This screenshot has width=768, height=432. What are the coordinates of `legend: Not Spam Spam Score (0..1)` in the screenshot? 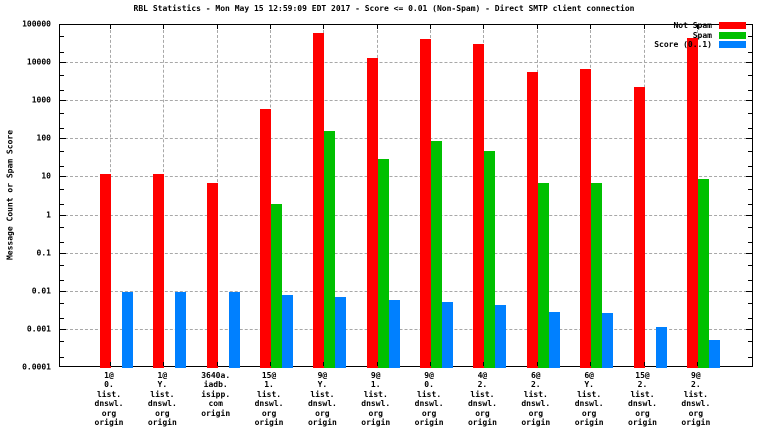 It's located at (700, 35).